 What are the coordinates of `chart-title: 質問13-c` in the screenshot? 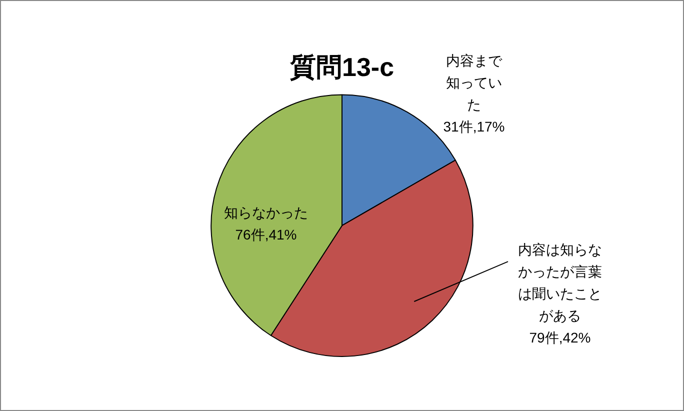 It's located at (341, 67).